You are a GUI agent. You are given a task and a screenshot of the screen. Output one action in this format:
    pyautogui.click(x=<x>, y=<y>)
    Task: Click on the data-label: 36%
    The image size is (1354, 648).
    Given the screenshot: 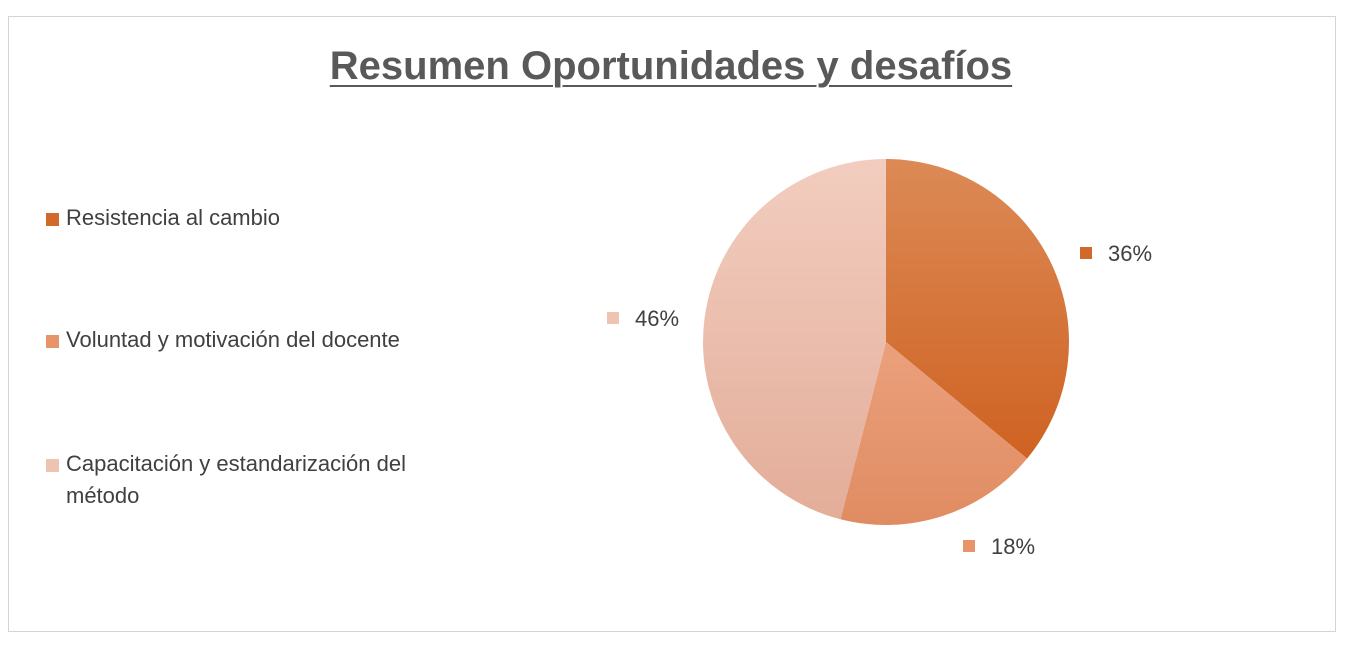 What is the action you would take?
    pyautogui.click(x=1130, y=253)
    